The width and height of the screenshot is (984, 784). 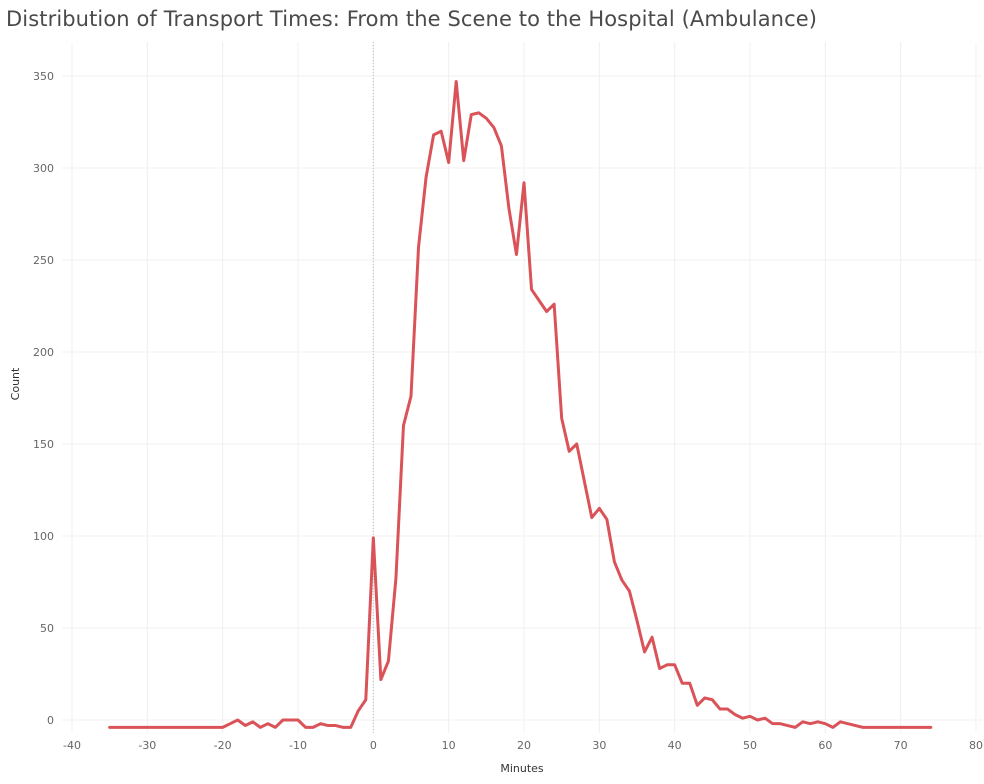 I want to click on x-tick-label: -40, so click(x=72, y=745).